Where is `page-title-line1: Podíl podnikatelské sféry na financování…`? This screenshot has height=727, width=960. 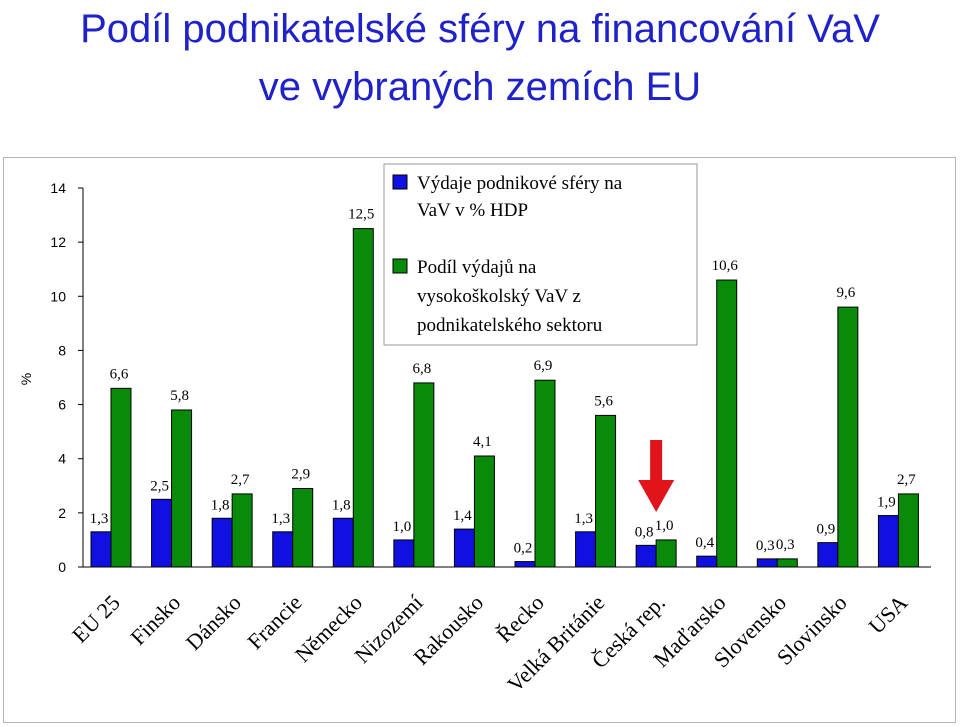
page-title-line1: Podíl podnikatelské sféry na financování… is located at coordinates (480, 29).